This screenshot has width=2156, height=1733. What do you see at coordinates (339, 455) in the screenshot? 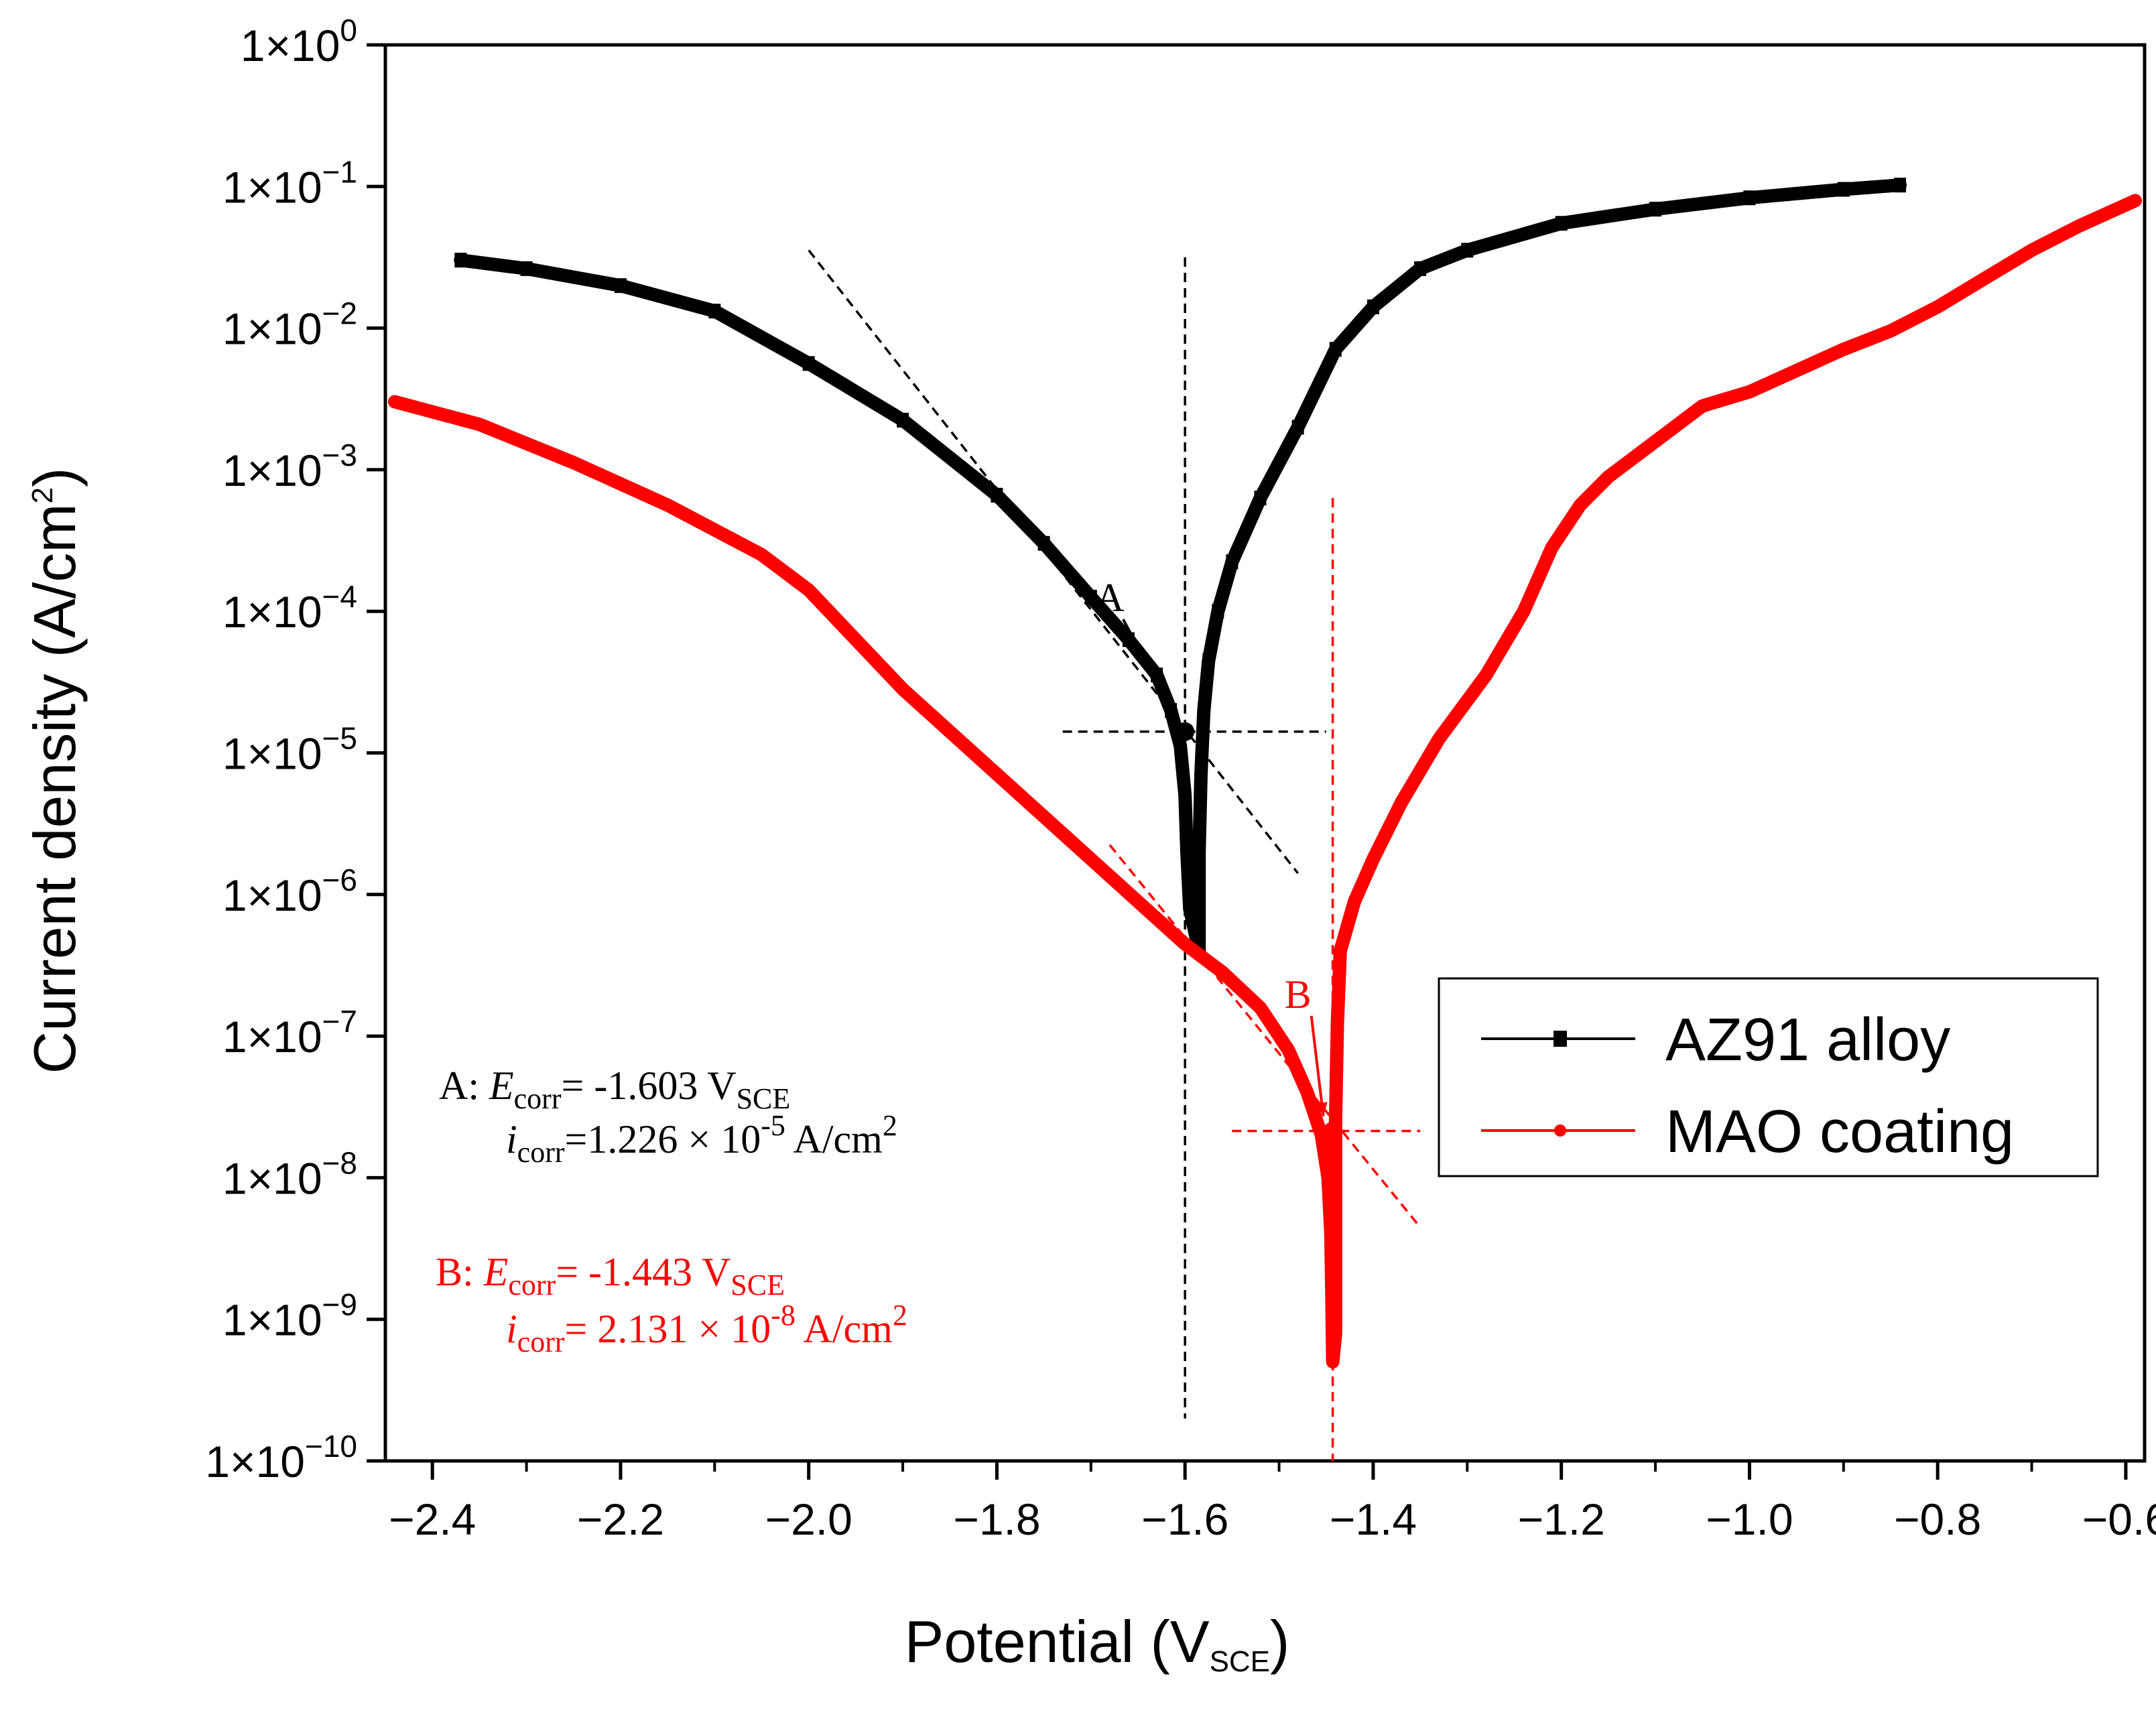
I see `y-tick-label-exp: −3` at bounding box center [339, 455].